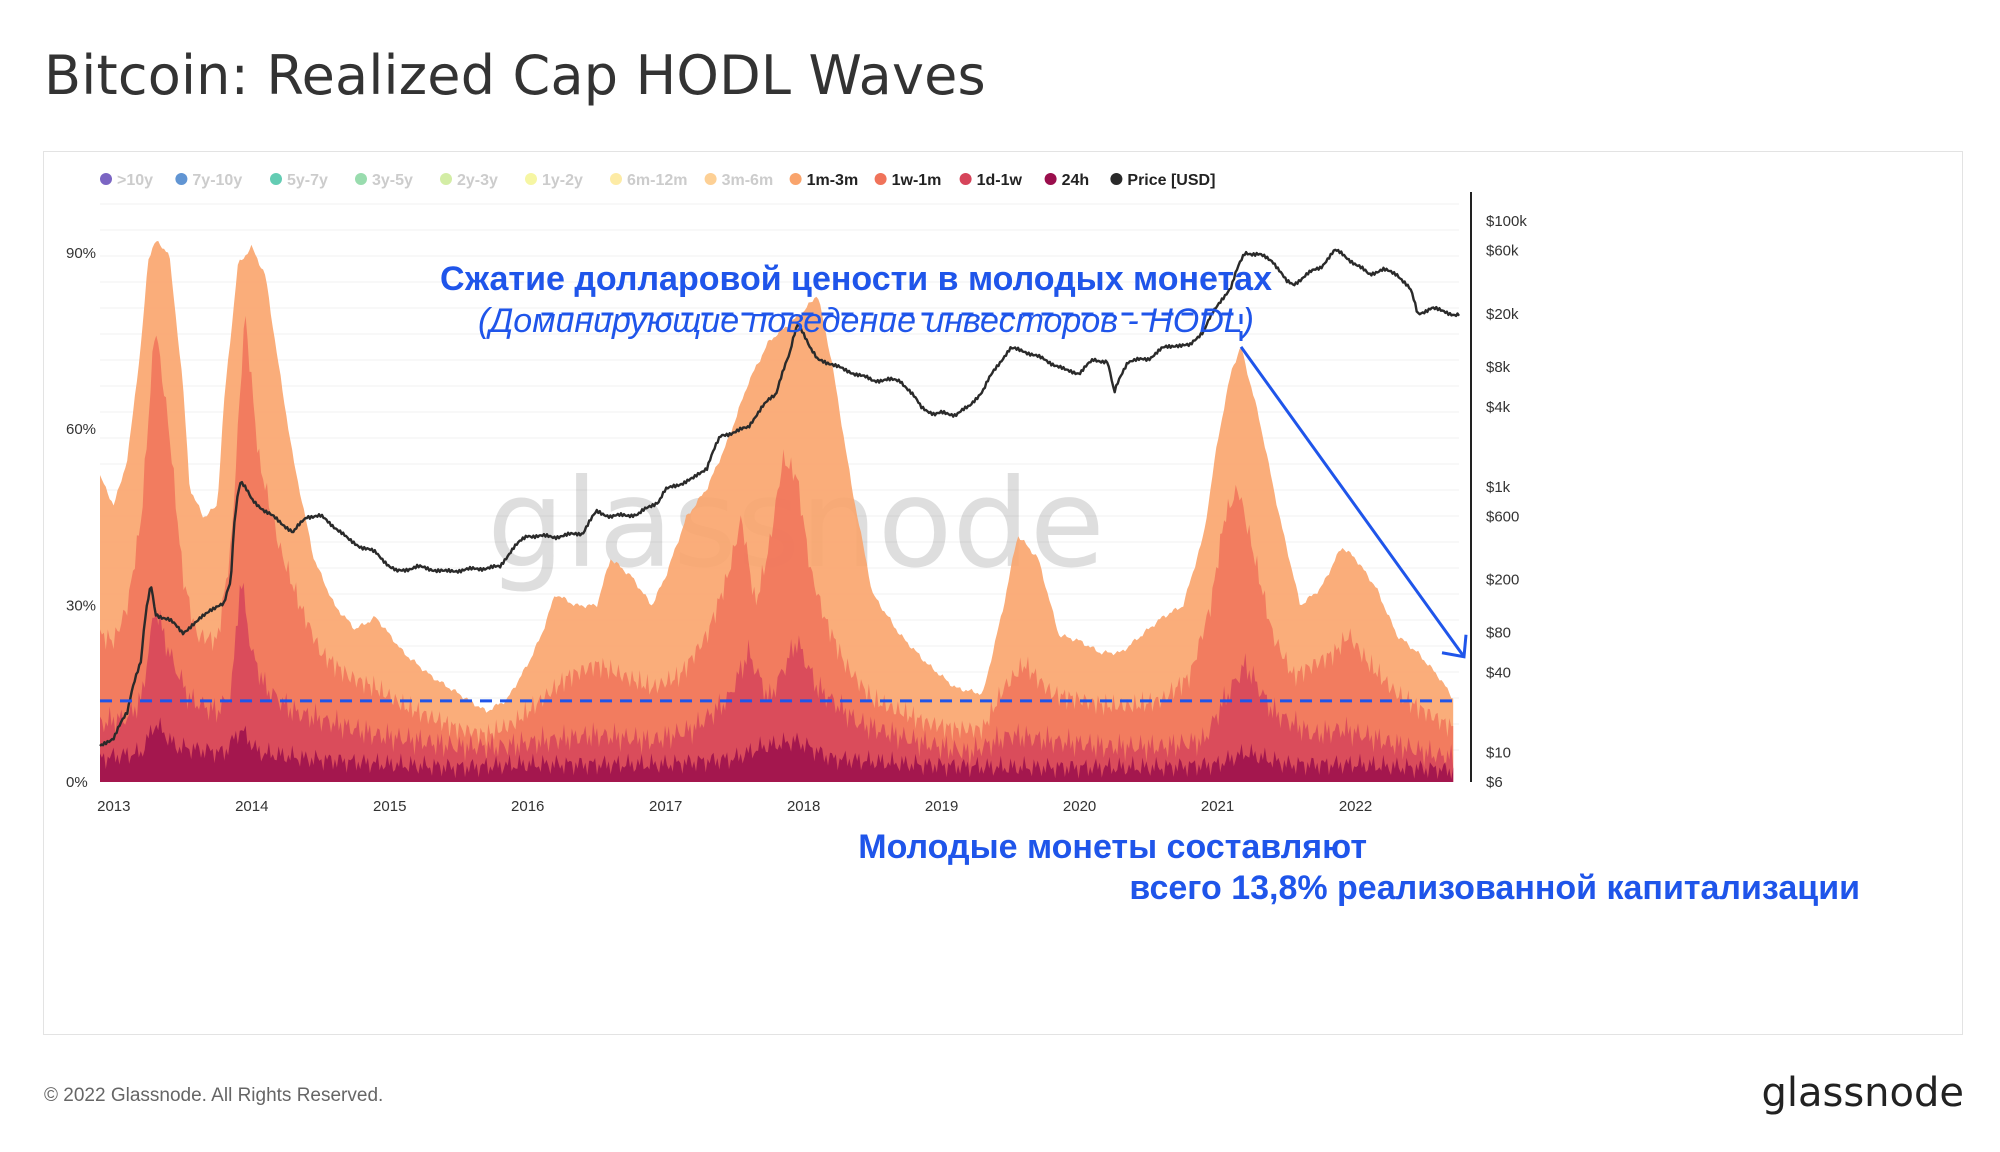  Describe the element at coordinates (1498, 407) in the screenshot. I see `y-right-tick-label: $4k` at that location.